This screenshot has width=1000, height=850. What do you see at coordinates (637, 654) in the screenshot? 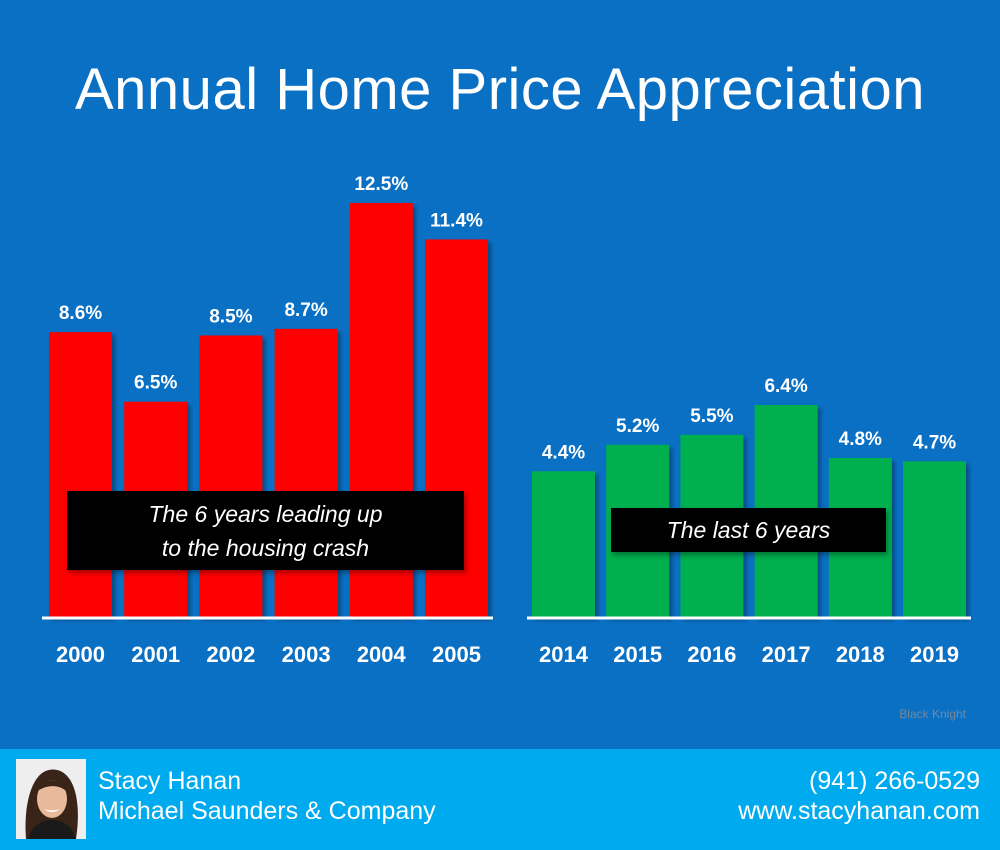
I see `recent-year-tick-2015: 2015` at bounding box center [637, 654].